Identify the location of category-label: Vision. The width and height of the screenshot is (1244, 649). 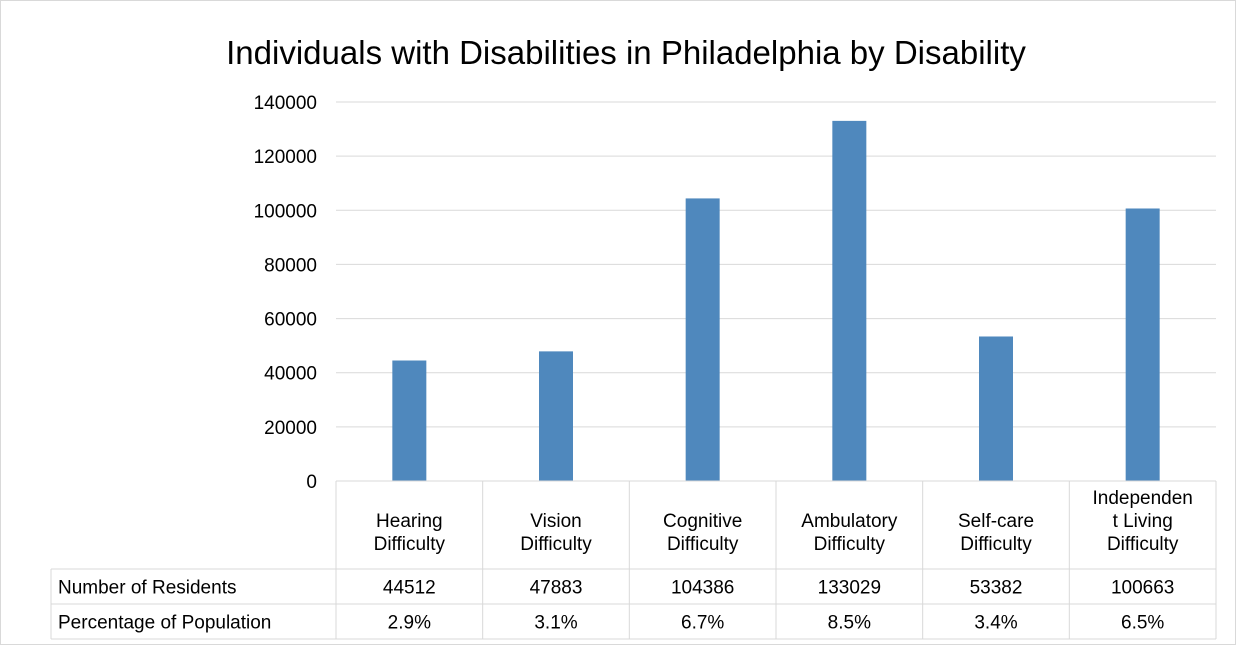
(555, 521).